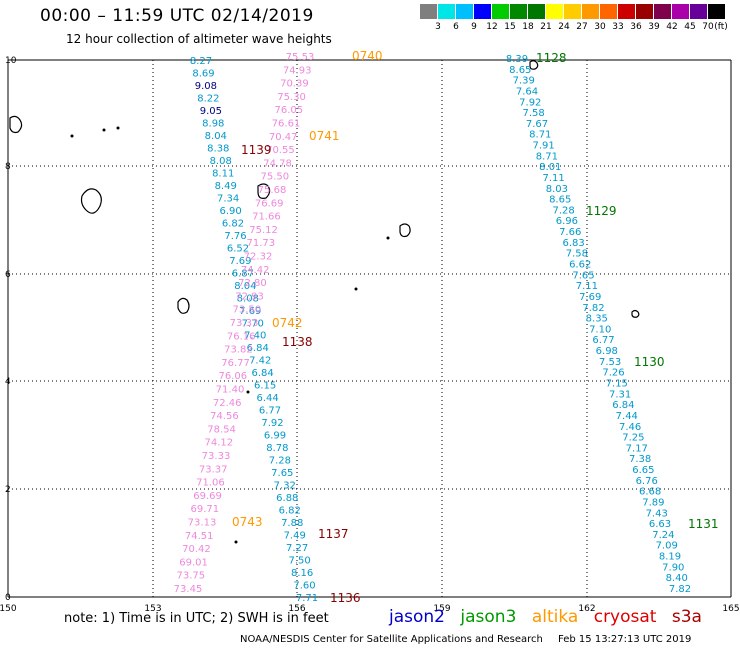 This screenshot has height=650, width=740. Describe the element at coordinates (224, 416) in the screenshot. I see `wave-height-label: 74.56` at that location.